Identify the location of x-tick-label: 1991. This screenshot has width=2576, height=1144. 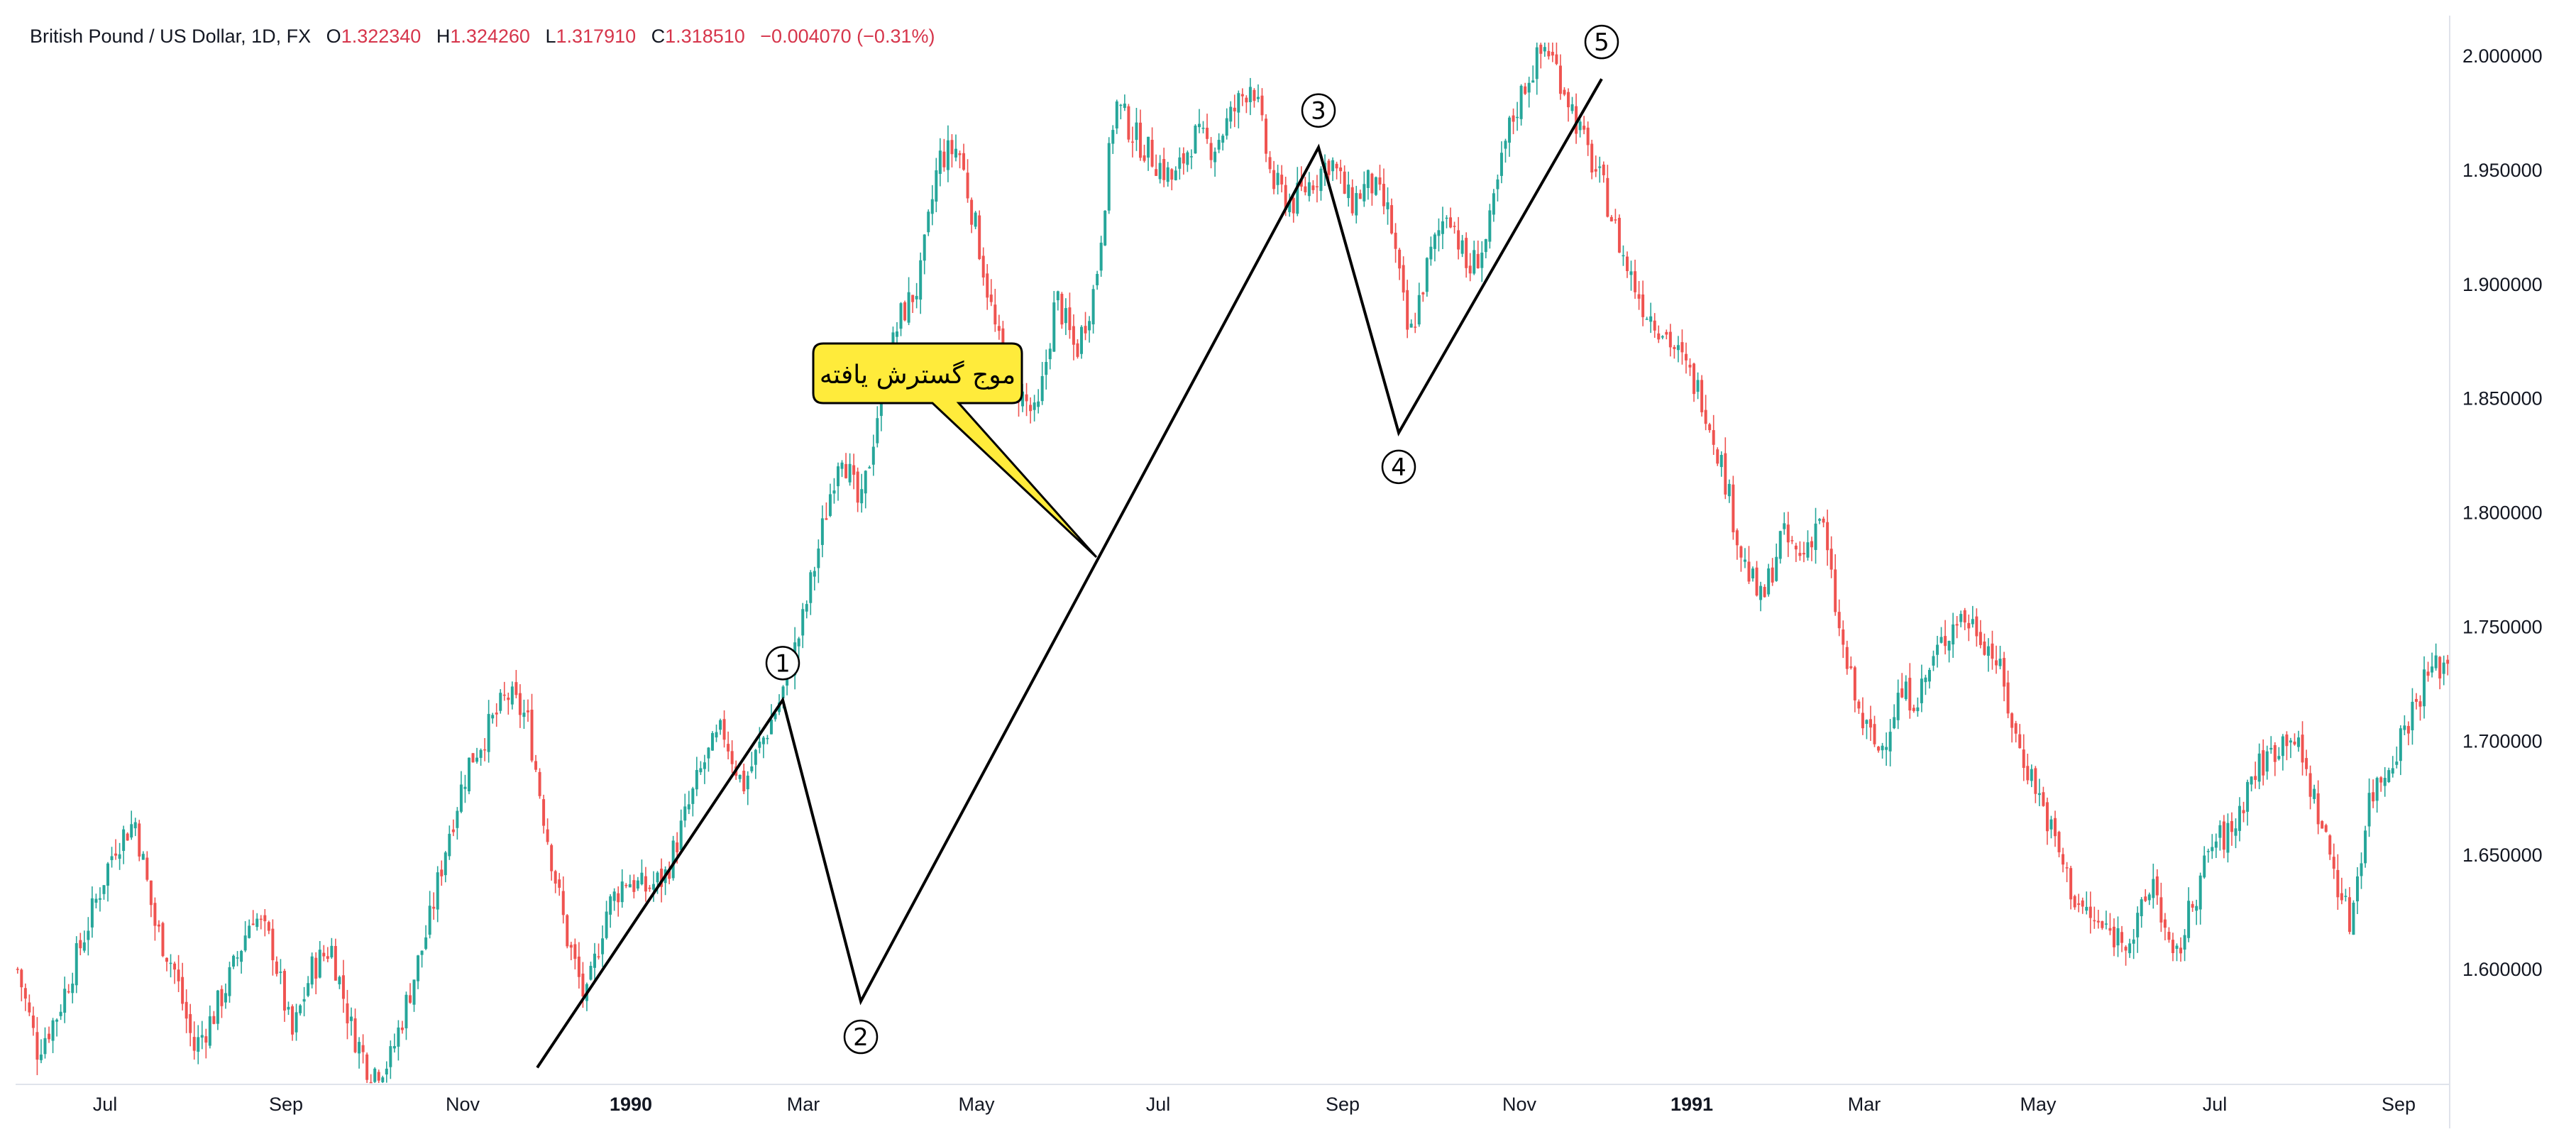
(1691, 1105).